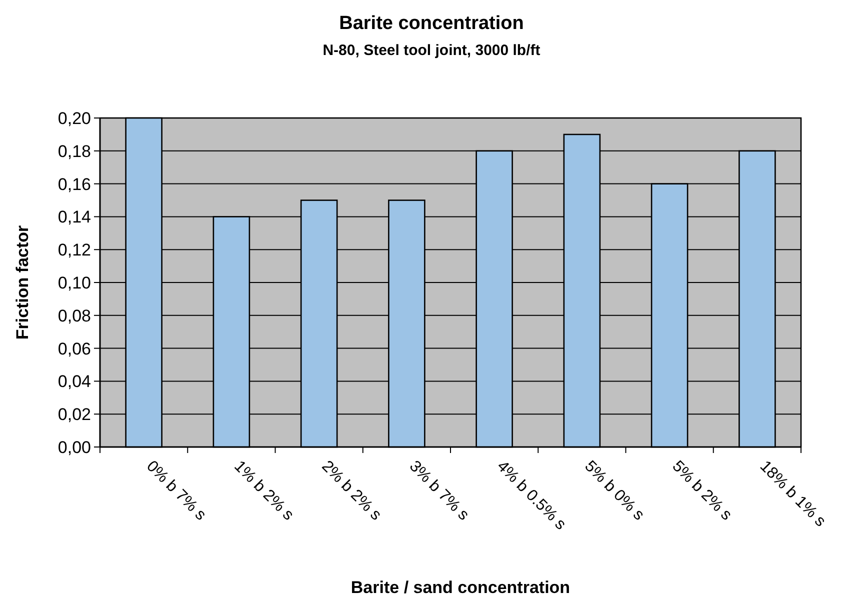 The image size is (863, 603). What do you see at coordinates (74, 348) in the screenshot?
I see `y-tick-label: 0,06` at bounding box center [74, 348].